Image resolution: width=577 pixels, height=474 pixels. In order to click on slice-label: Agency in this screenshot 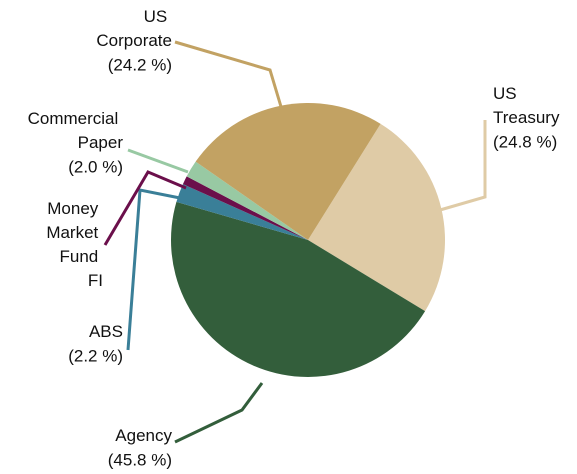, I will do `click(143, 435)`.